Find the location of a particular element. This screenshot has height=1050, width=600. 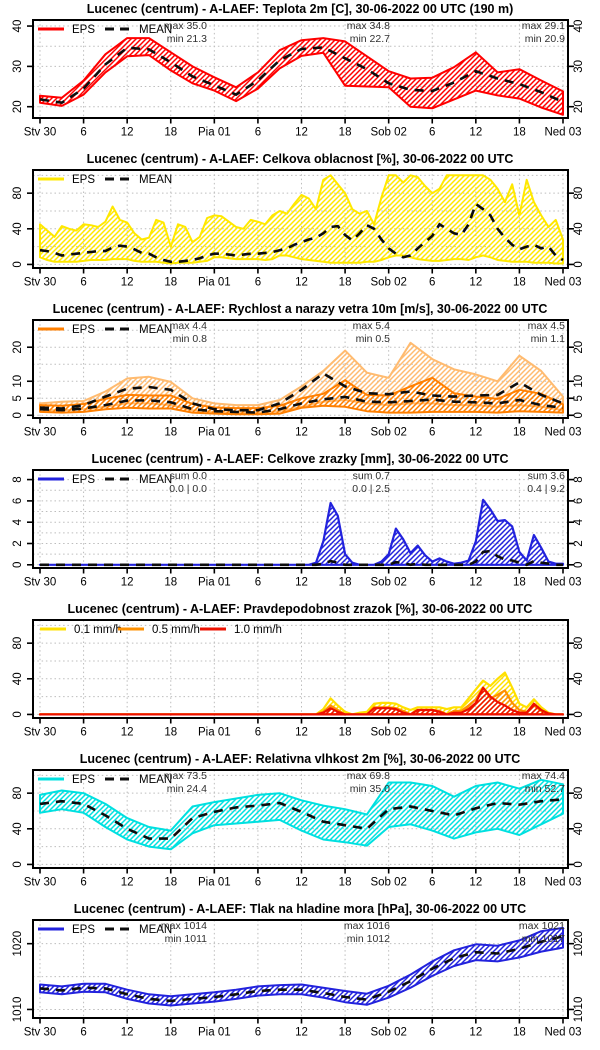

annotation-day2-line2: min 1012 is located at coordinates (368, 939).